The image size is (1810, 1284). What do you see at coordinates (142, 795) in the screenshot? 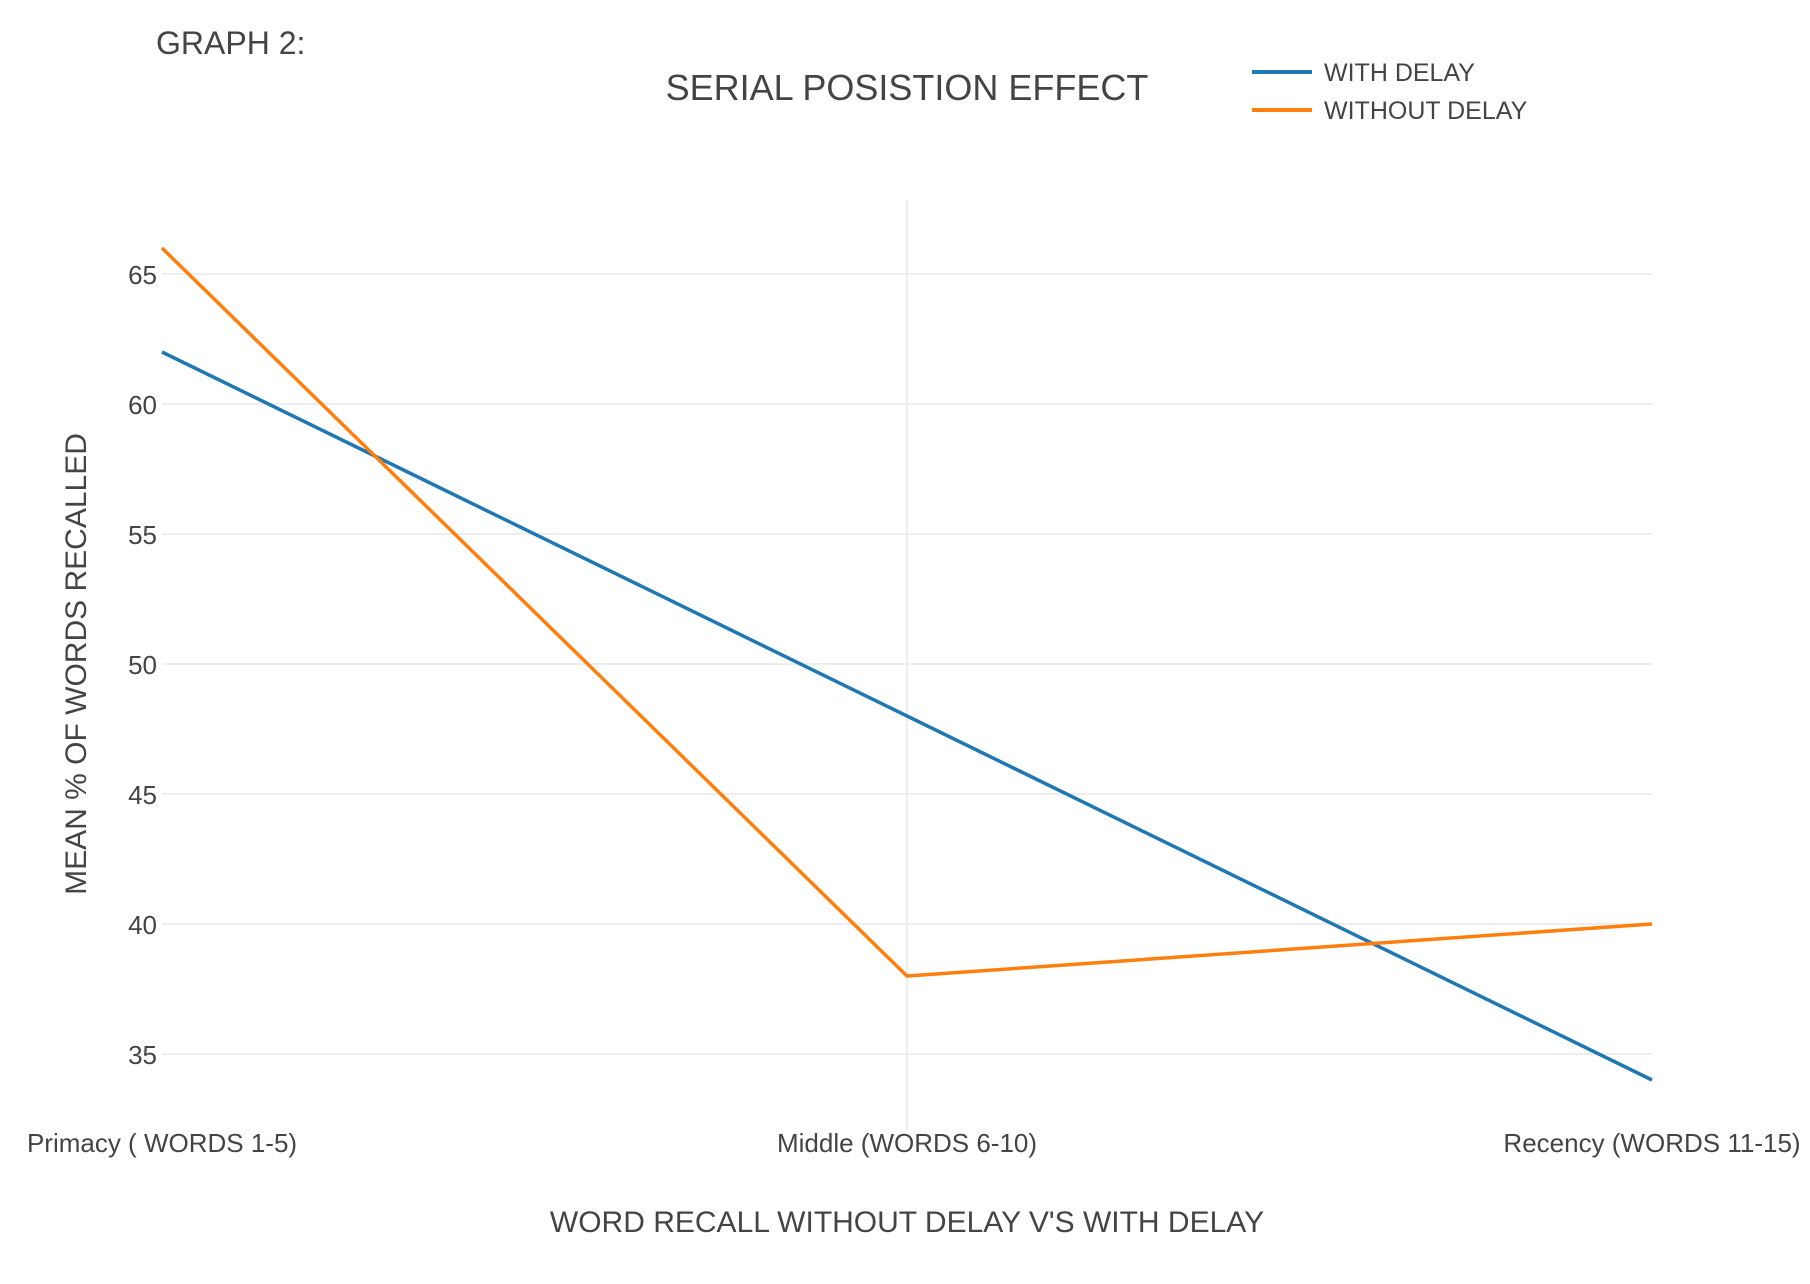
I see `y-tick-label: 45` at bounding box center [142, 795].